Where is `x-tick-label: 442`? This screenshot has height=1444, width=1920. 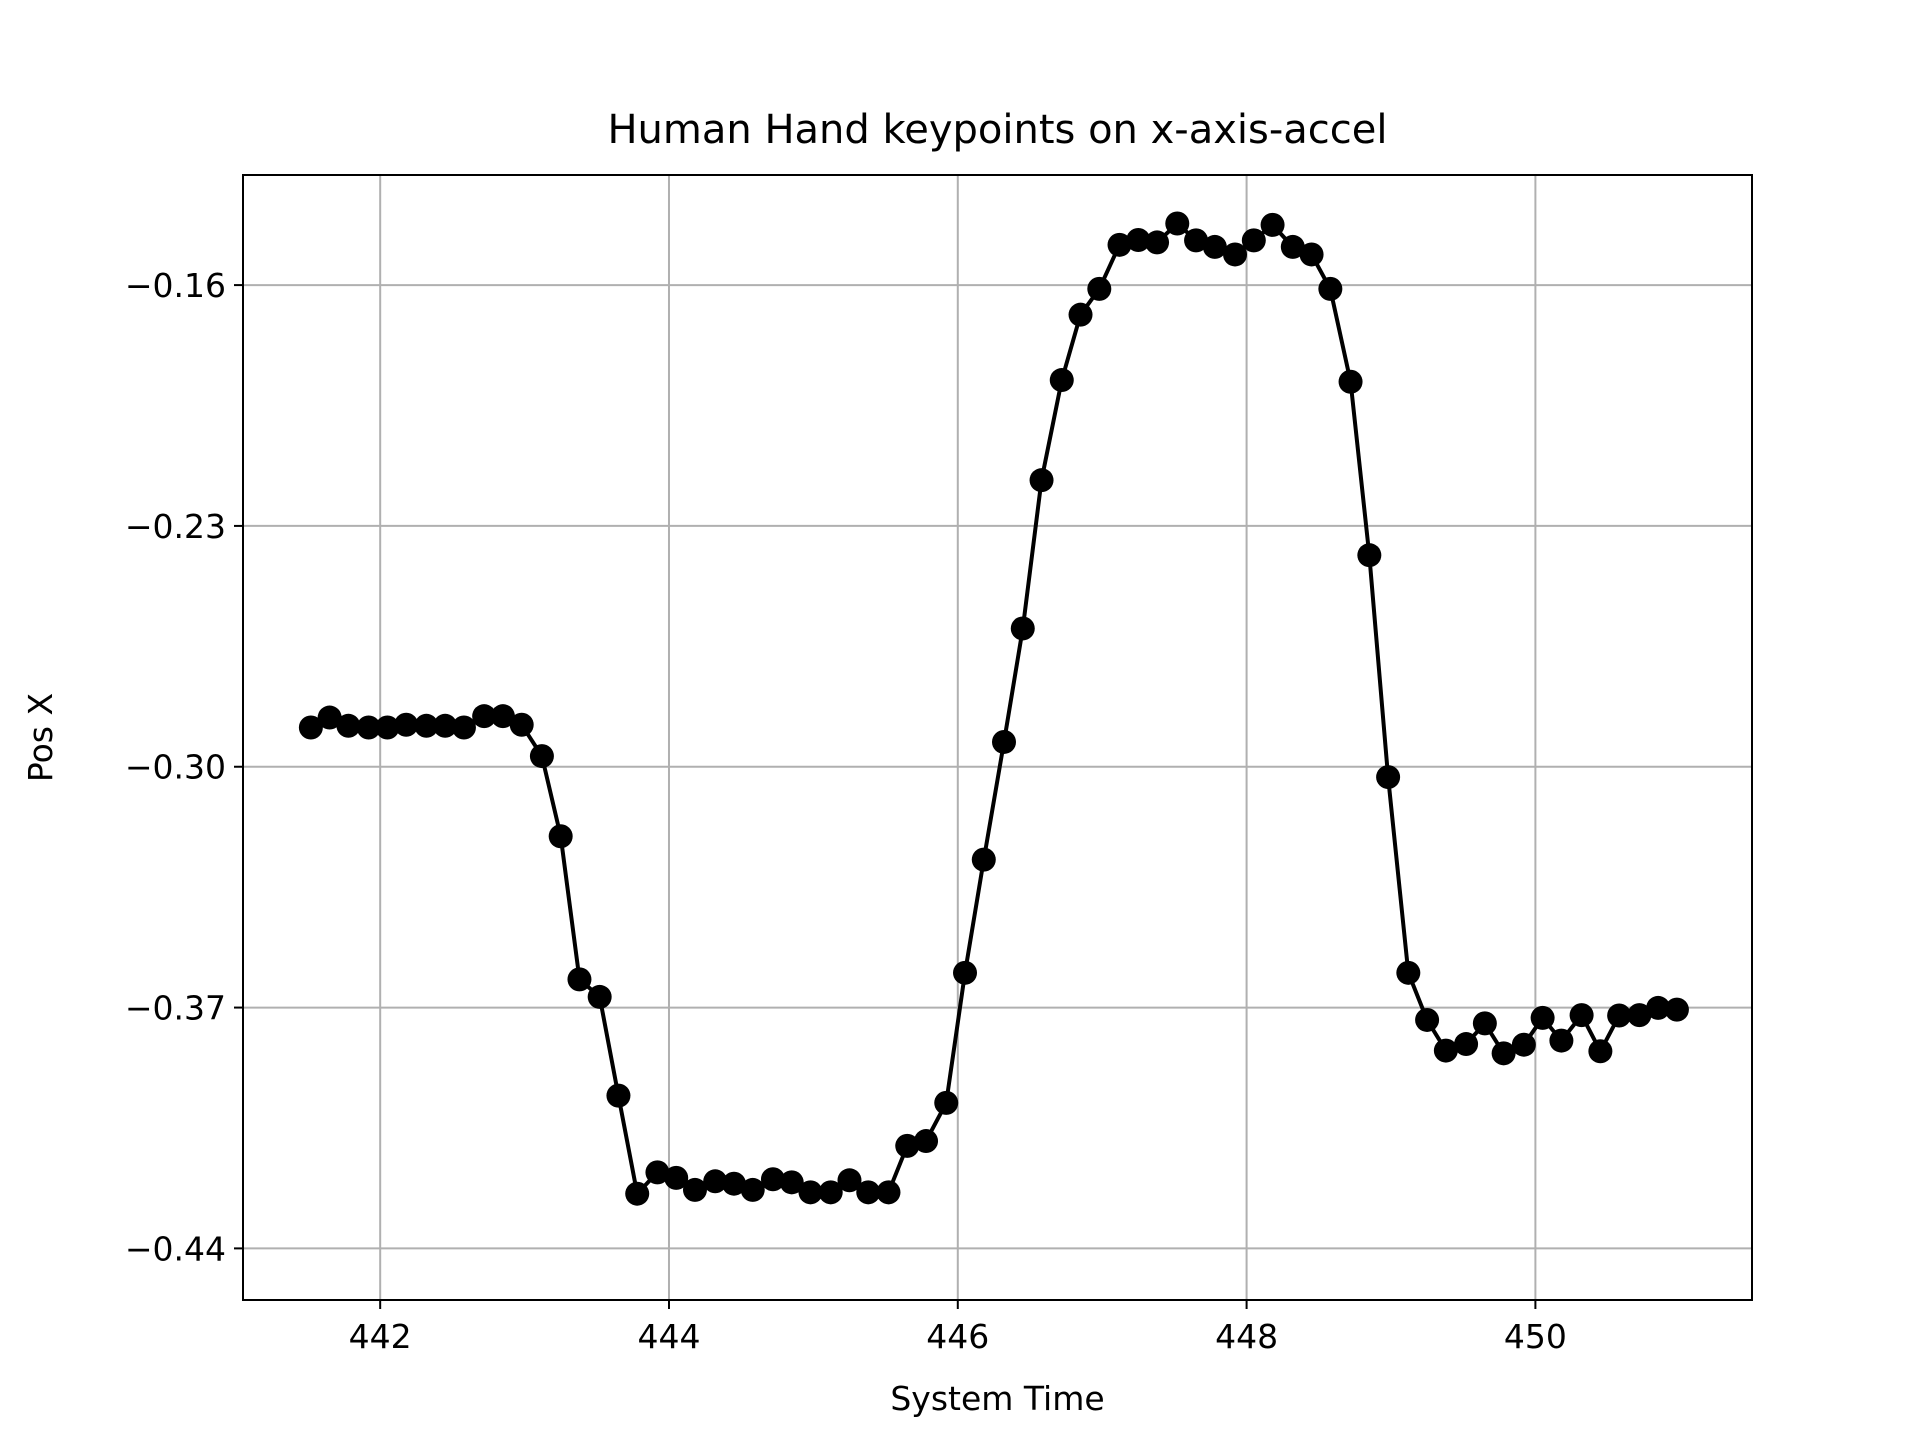
x-tick-label: 442 is located at coordinates (380, 1336).